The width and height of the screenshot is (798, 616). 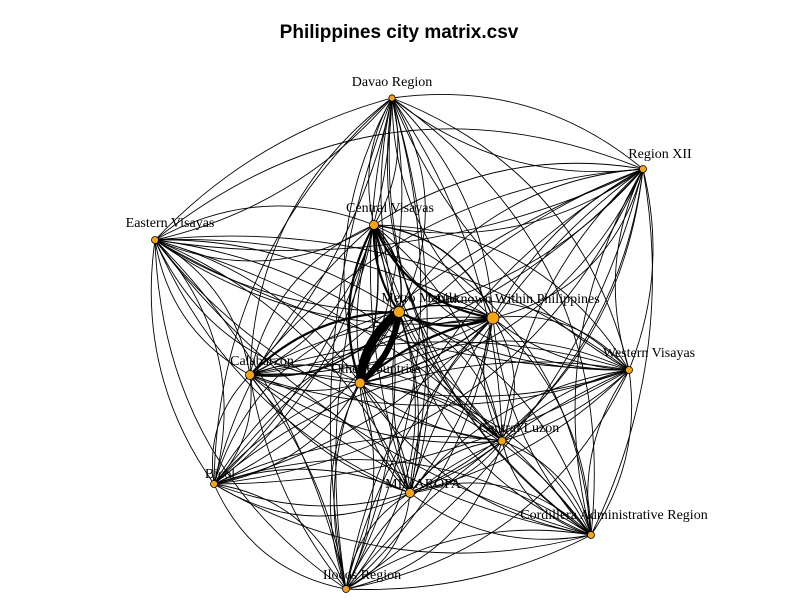 What do you see at coordinates (517, 299) in the screenshot?
I see `node-label-unknown: Unknown Within Philippines` at bounding box center [517, 299].